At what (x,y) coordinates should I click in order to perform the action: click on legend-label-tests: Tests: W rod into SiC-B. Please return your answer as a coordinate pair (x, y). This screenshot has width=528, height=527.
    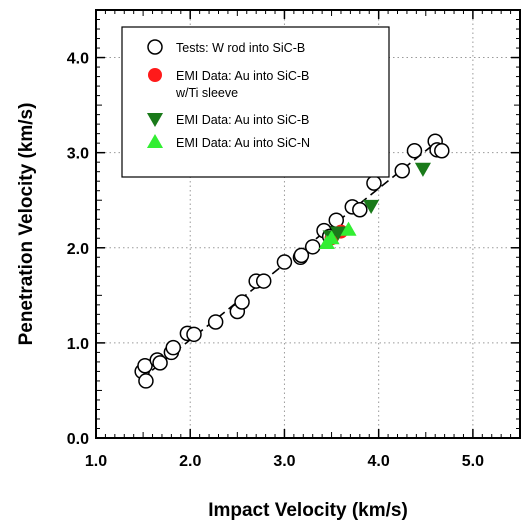
    Looking at the image, I should click on (240, 48).